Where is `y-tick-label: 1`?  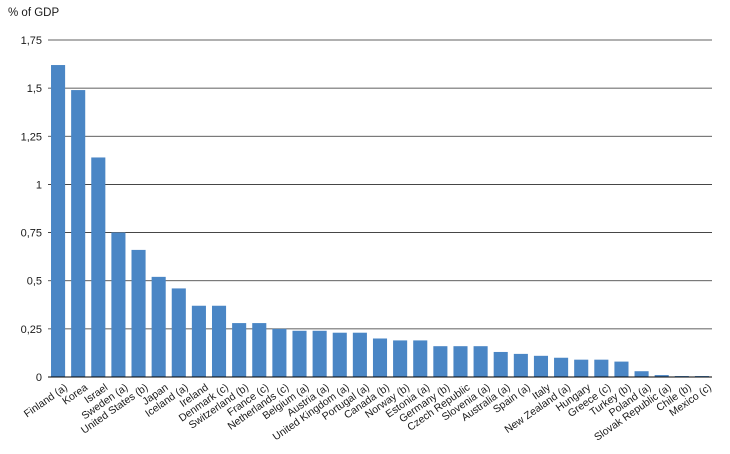 y-tick-label: 1 is located at coordinates (39, 185).